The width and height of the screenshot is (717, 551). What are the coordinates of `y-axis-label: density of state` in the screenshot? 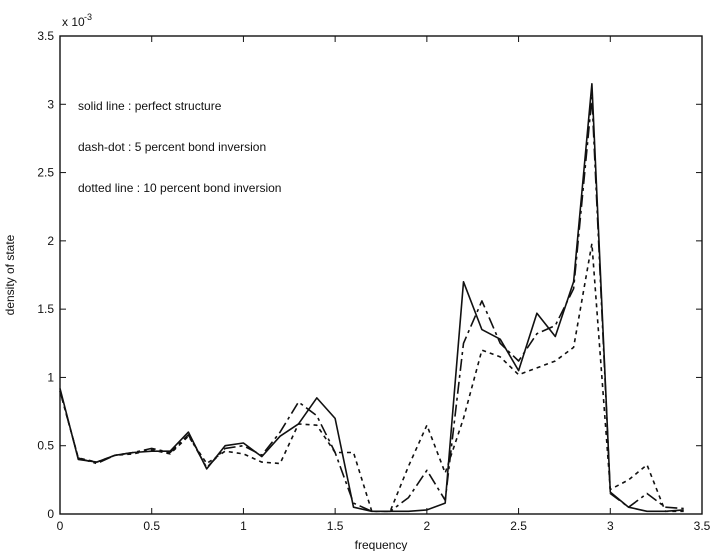 It's located at (10, 274).